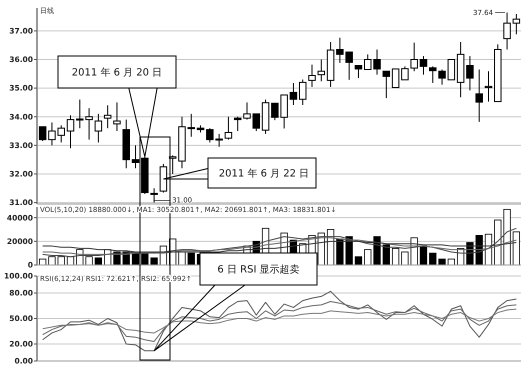 This screenshot has width=531, height=372. Describe the element at coordinates (264, 174) in the screenshot. I see `annotation: 2011 年 6 月 22 日` at that location.